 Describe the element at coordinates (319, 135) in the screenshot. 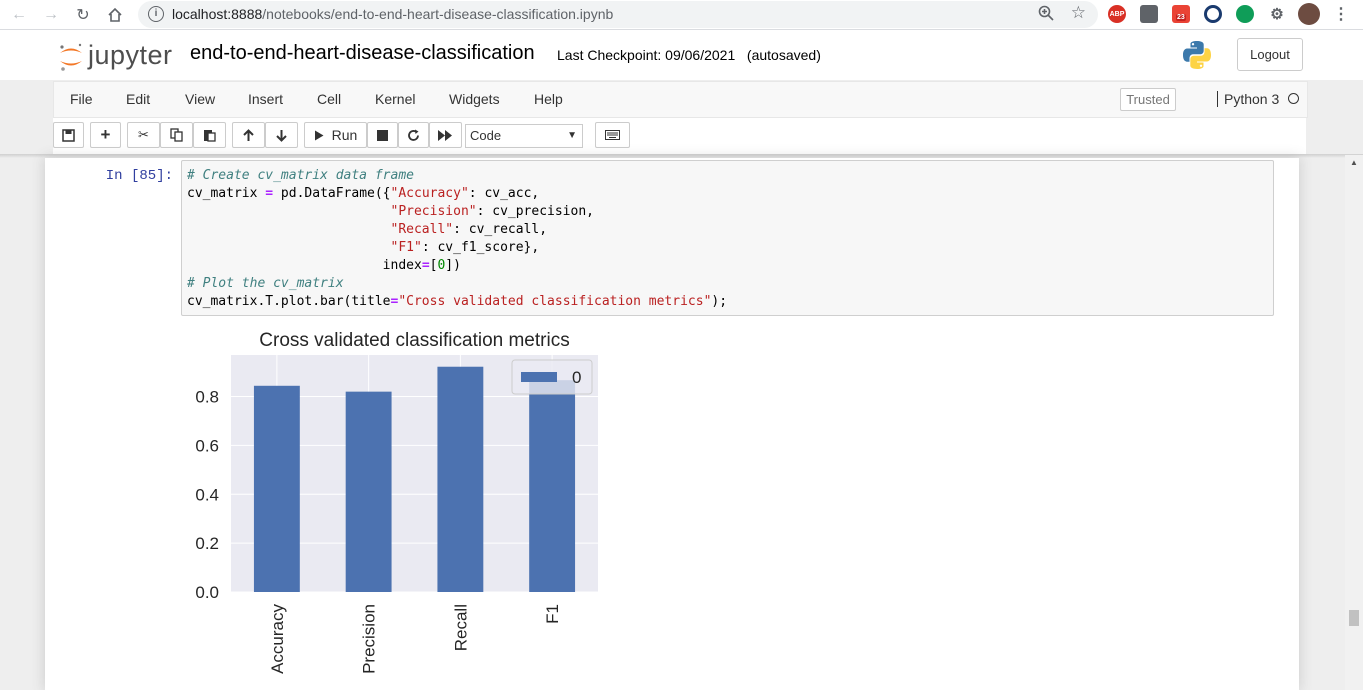

I see `play-icon` at that location.